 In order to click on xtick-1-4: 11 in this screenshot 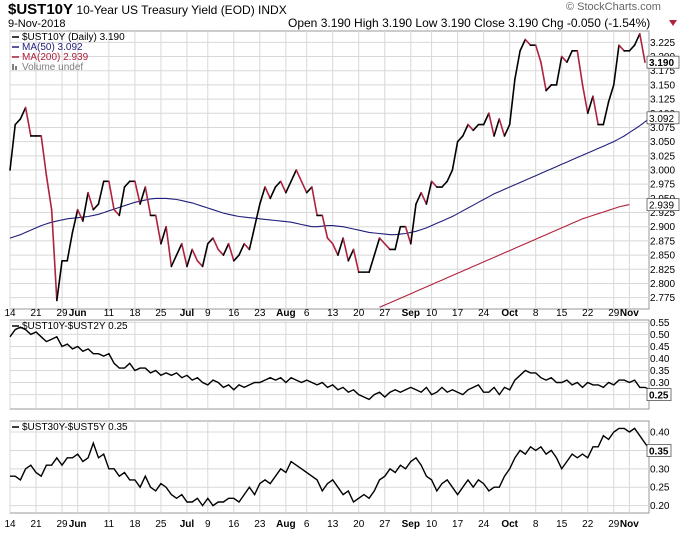, I will do `click(109, 524)`.